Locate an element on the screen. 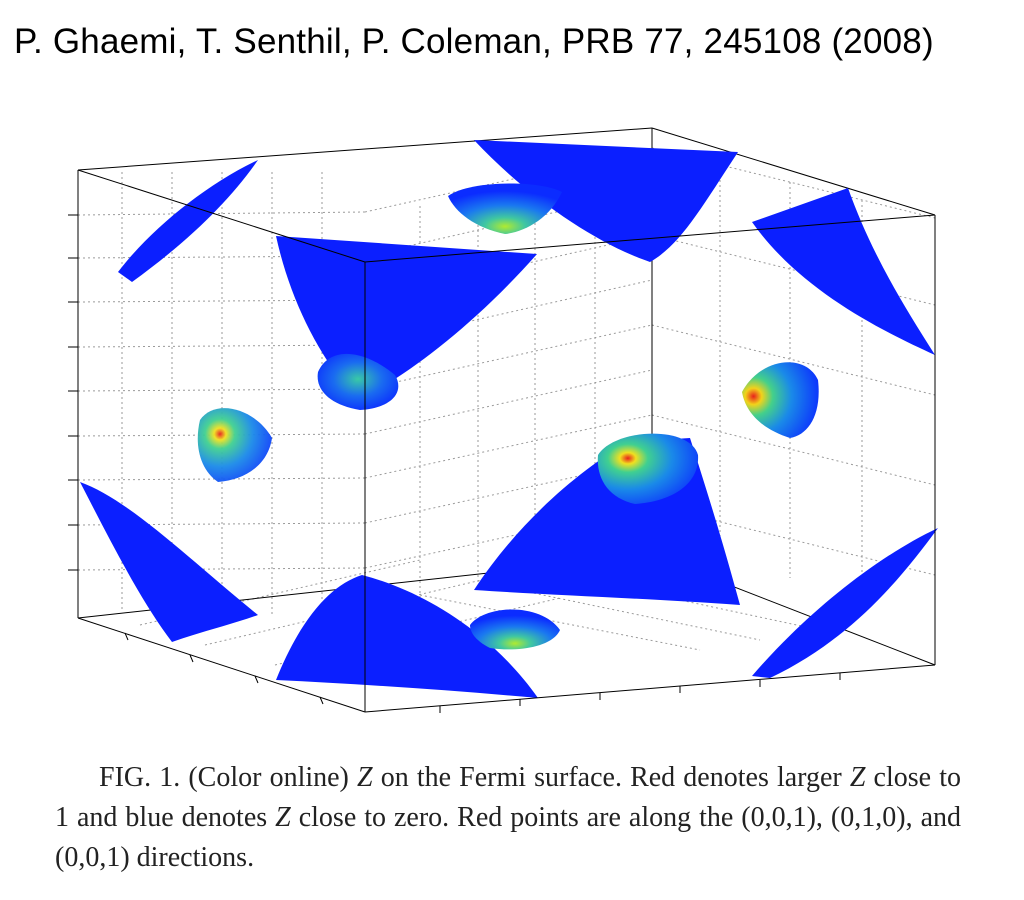  sheet-left-lower is located at coordinates (169, 562).